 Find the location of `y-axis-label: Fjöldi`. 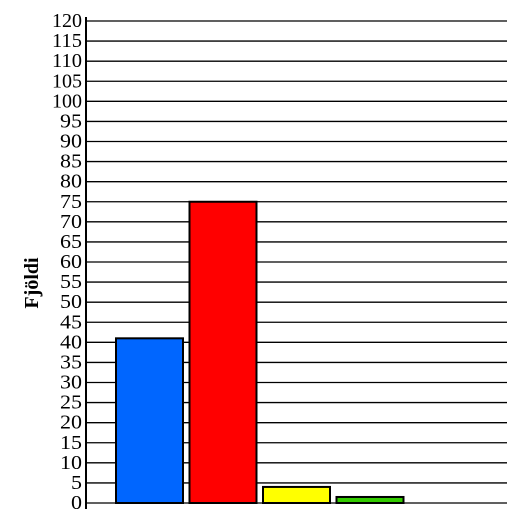

y-axis-label: Fjöldi is located at coordinates (32, 283).